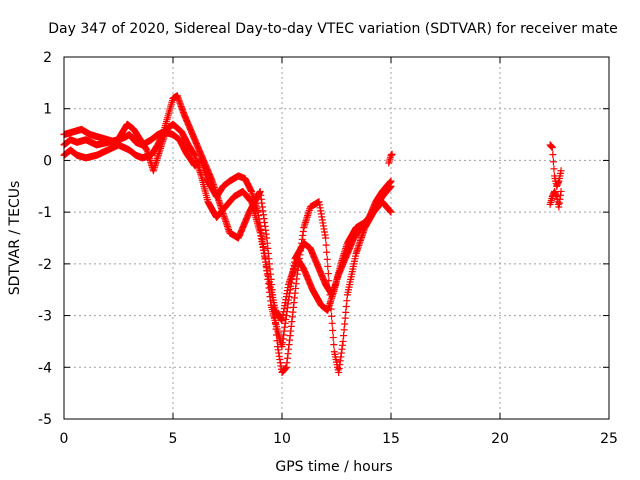 This screenshot has height=480, width=640. What do you see at coordinates (500, 439) in the screenshot?
I see `x-tick-label: 20` at bounding box center [500, 439].